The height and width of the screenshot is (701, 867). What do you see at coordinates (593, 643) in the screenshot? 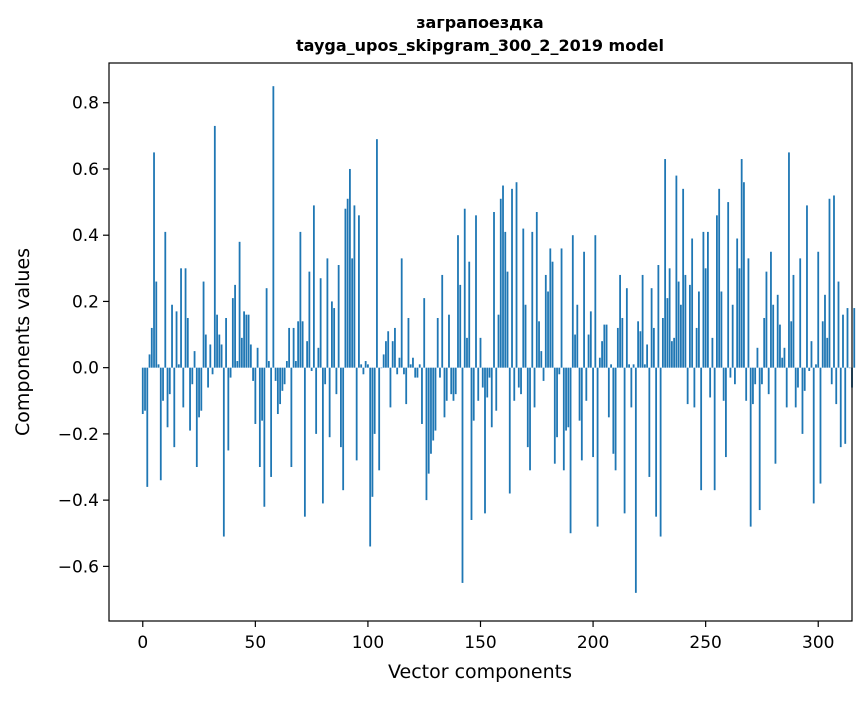
I see `x-tick-label: 200` at bounding box center [593, 643].